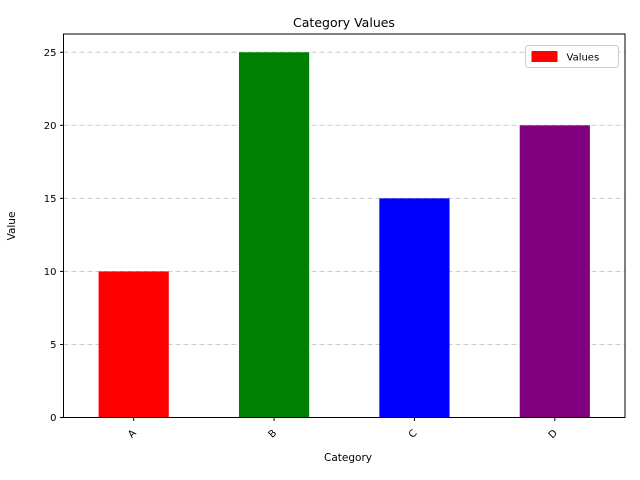 The height and width of the screenshot is (480, 640). I want to click on x-tick-label-D: D, so click(553, 434).